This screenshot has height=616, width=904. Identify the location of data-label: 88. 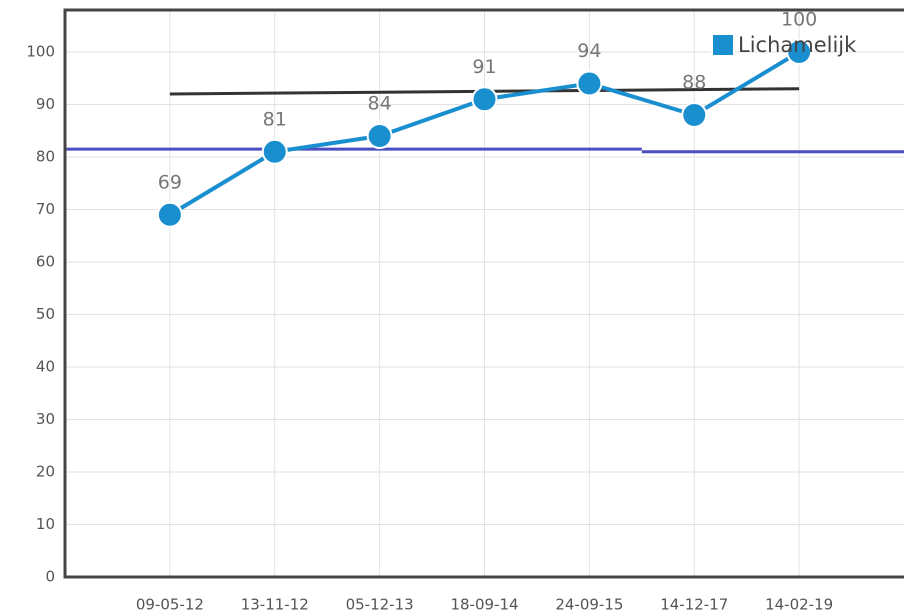
(694, 83).